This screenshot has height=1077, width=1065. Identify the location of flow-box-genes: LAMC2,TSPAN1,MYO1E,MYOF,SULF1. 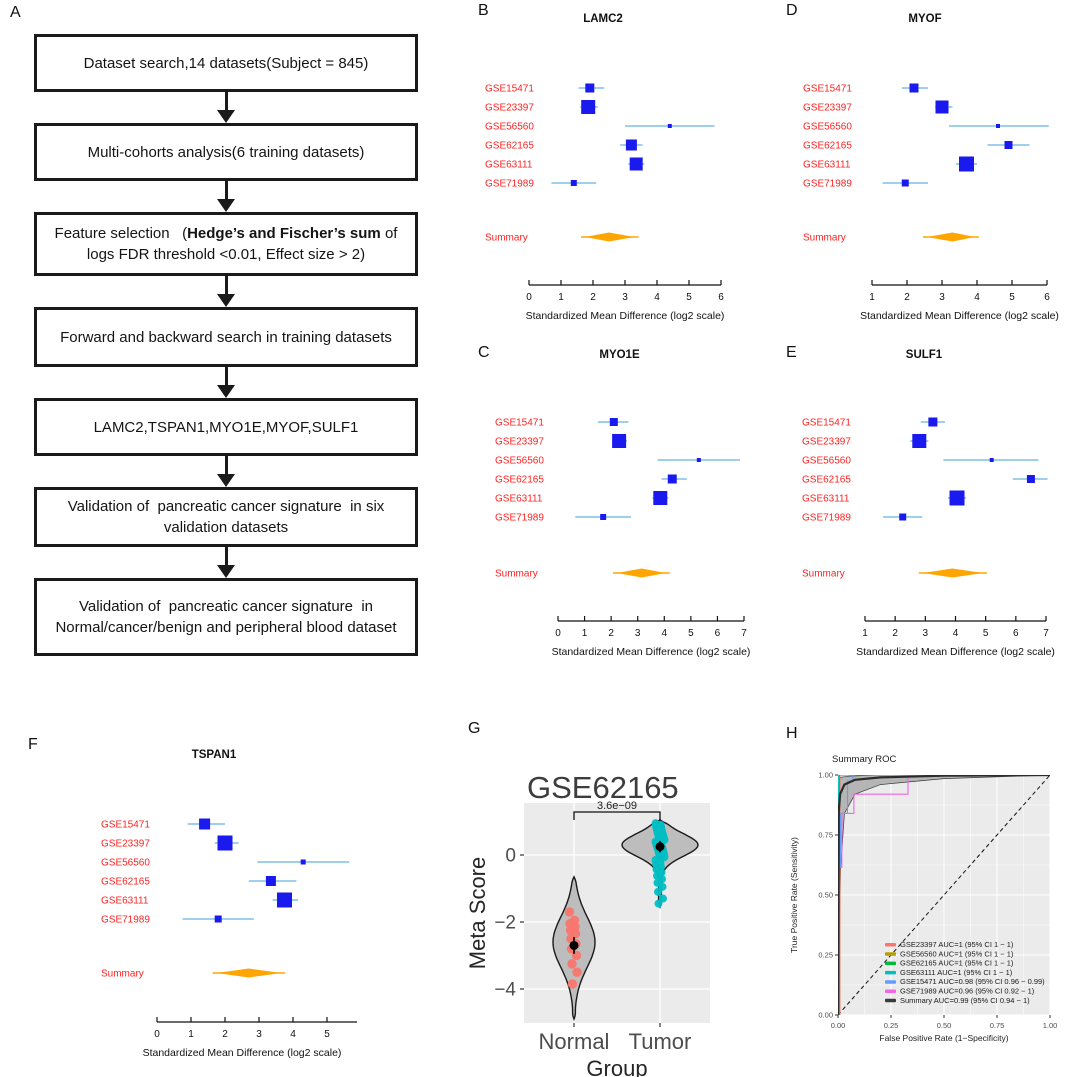
(226, 427).